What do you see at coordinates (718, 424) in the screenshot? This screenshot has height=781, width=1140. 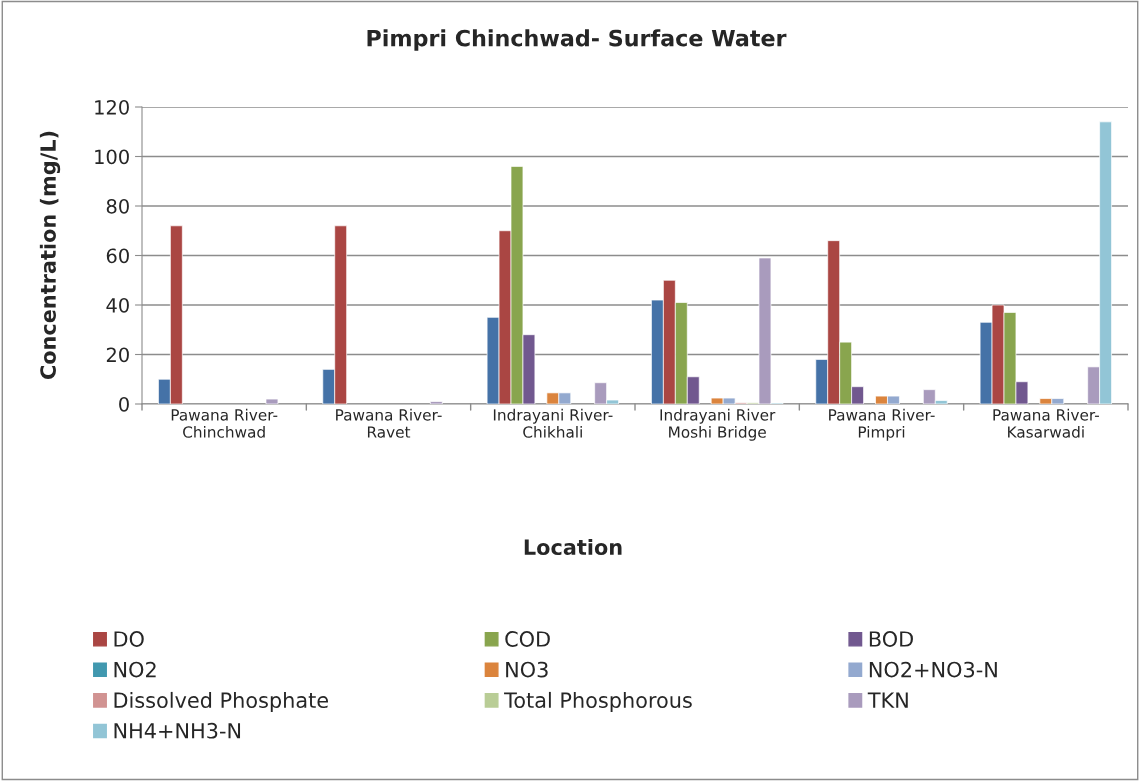 I see `x-tick-label: Indrayani River Moshi Bridge` at bounding box center [718, 424].